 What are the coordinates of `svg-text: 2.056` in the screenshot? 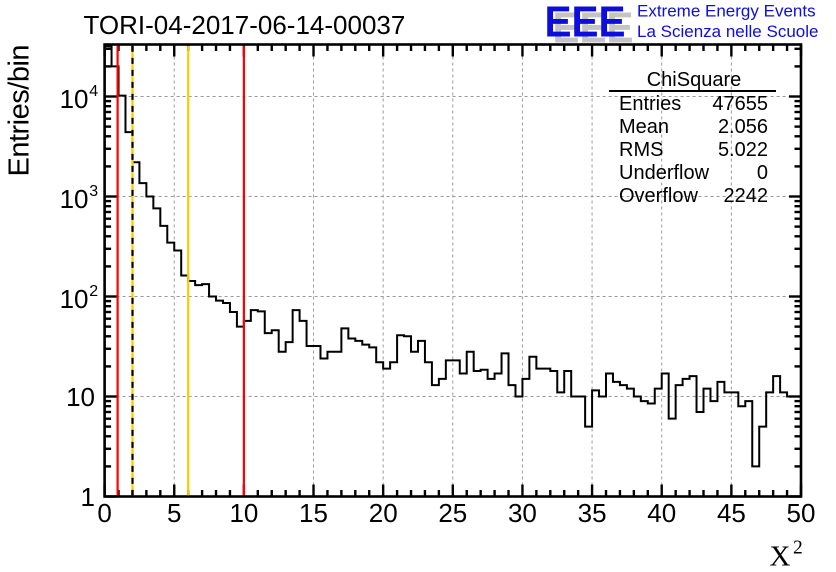 It's located at (743, 127).